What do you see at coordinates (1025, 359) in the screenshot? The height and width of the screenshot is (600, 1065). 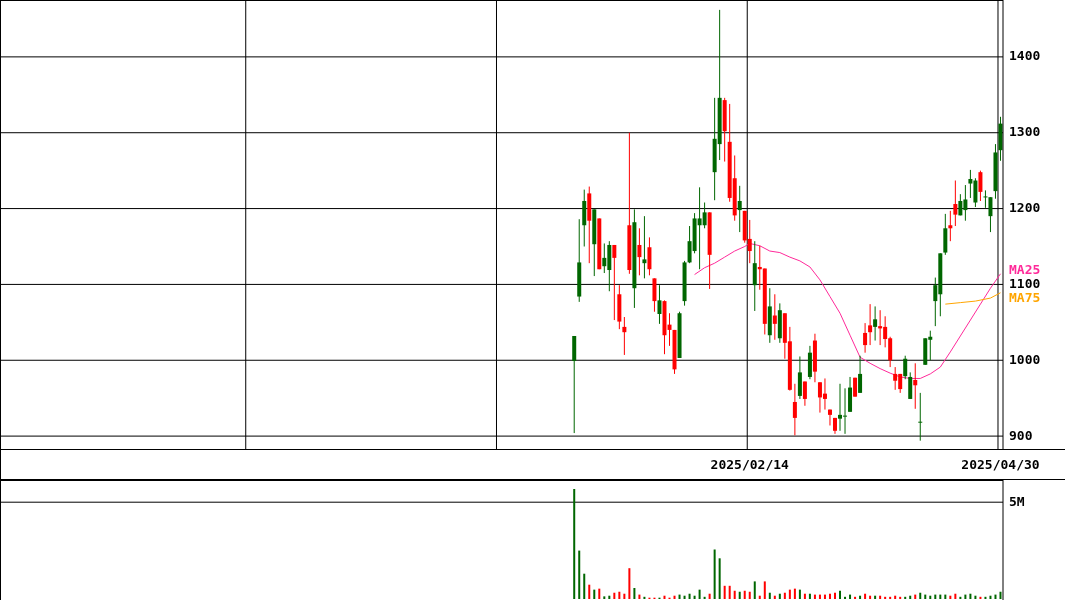 I see `y-tick-label: 1000` at bounding box center [1025, 359].